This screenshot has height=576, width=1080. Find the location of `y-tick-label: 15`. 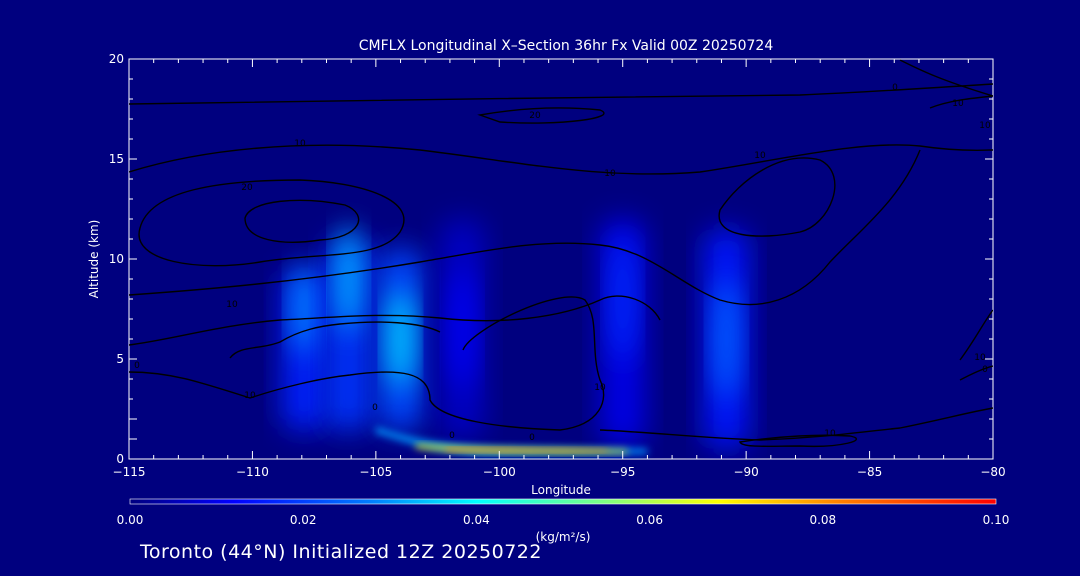

y-tick-label: 15 is located at coordinates (116, 159).